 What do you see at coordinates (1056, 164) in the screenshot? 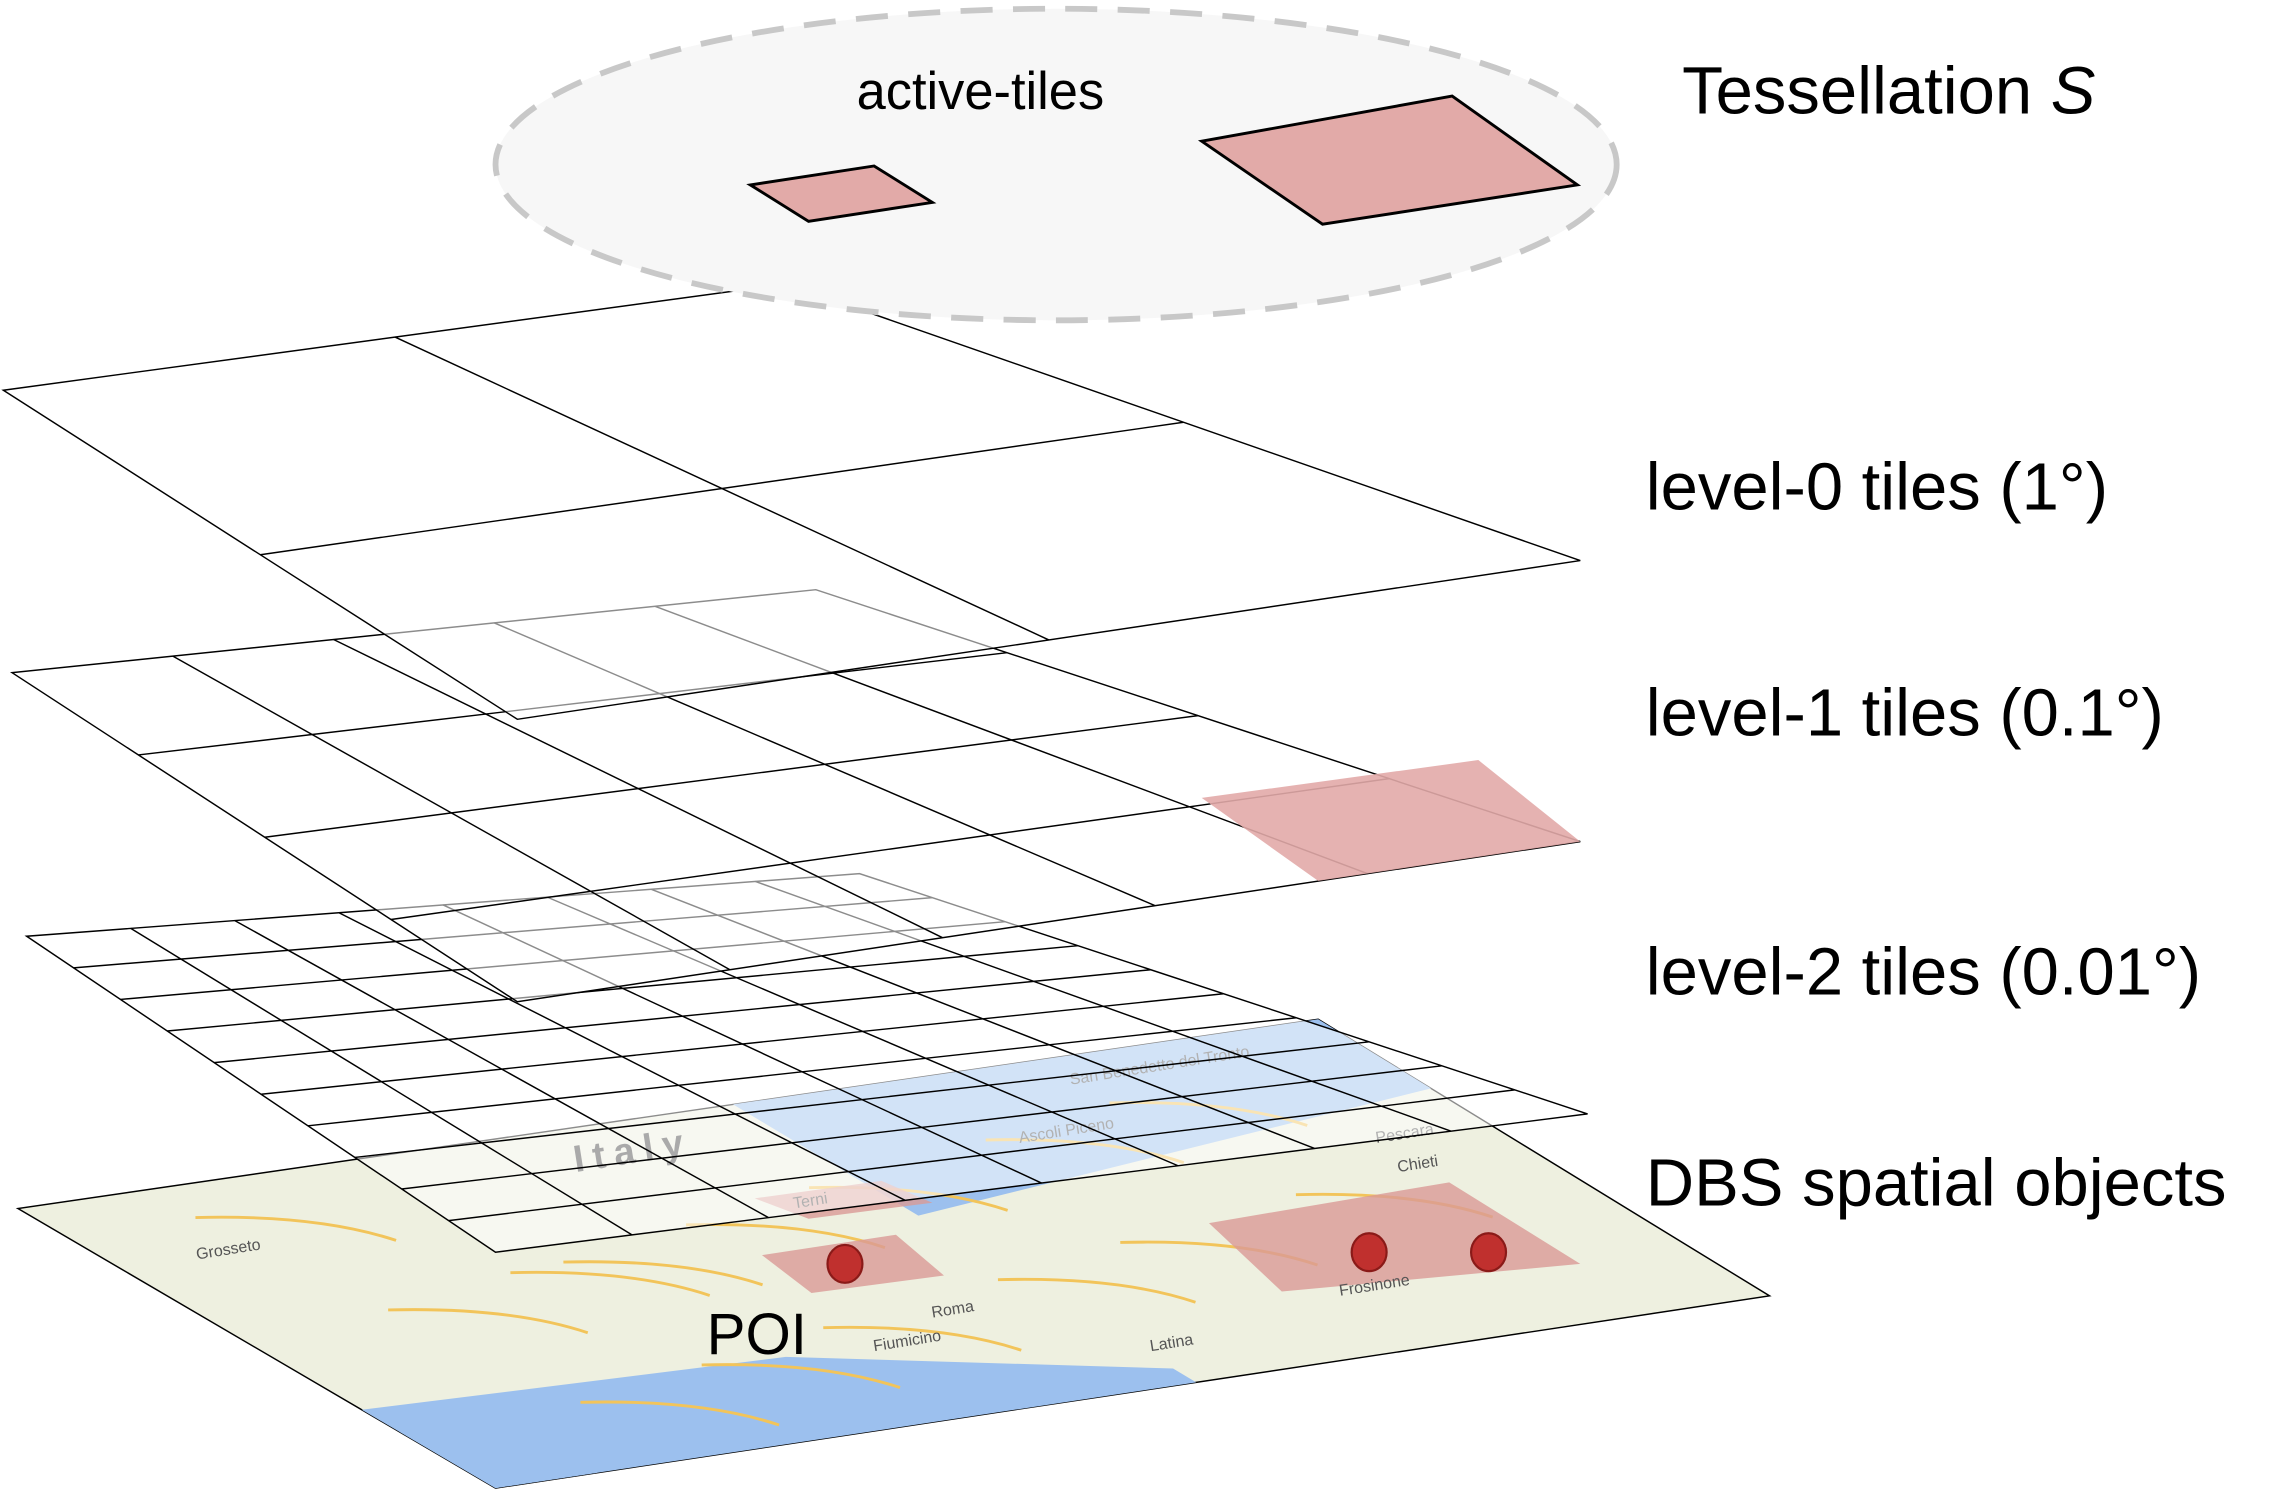
I see `tessellation-ellipse` at bounding box center [1056, 164].